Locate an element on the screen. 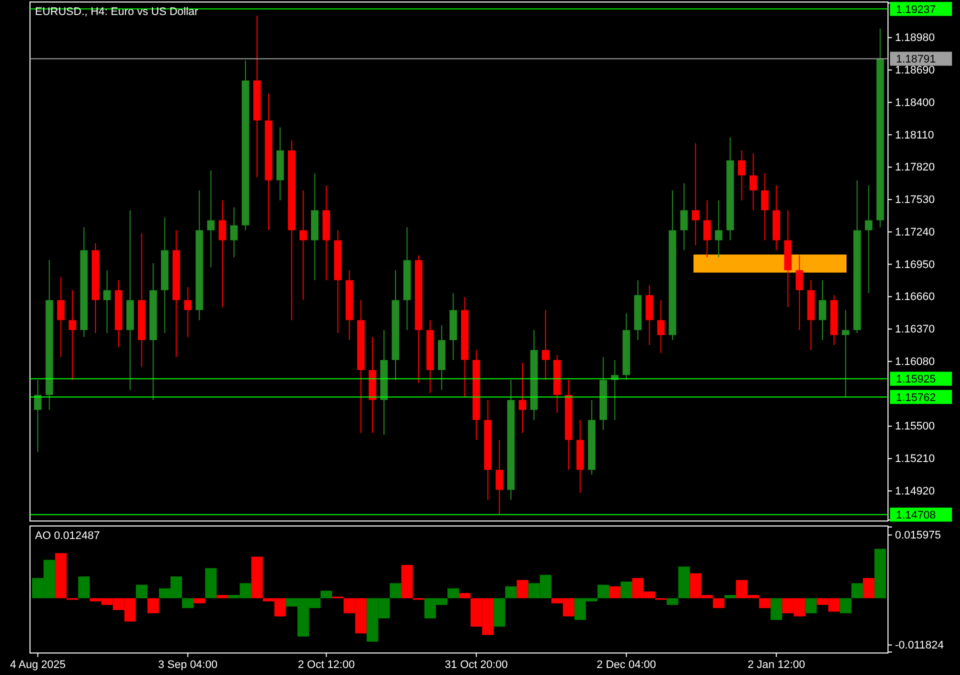 The width and height of the screenshot is (960, 675). chart-title: EURUSD., H4: Euro vs US Dollar is located at coordinates (117, 12).